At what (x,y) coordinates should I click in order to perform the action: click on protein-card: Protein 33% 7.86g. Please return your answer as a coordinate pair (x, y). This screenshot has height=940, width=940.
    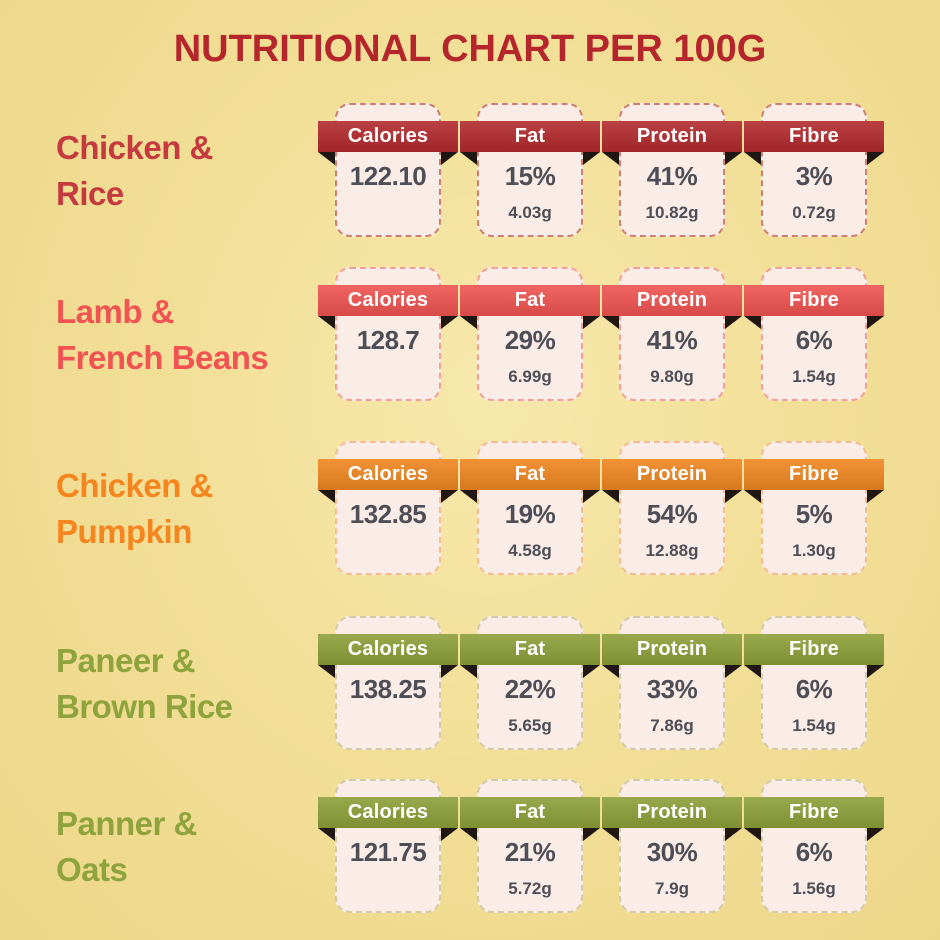
    Looking at the image, I should click on (672, 683).